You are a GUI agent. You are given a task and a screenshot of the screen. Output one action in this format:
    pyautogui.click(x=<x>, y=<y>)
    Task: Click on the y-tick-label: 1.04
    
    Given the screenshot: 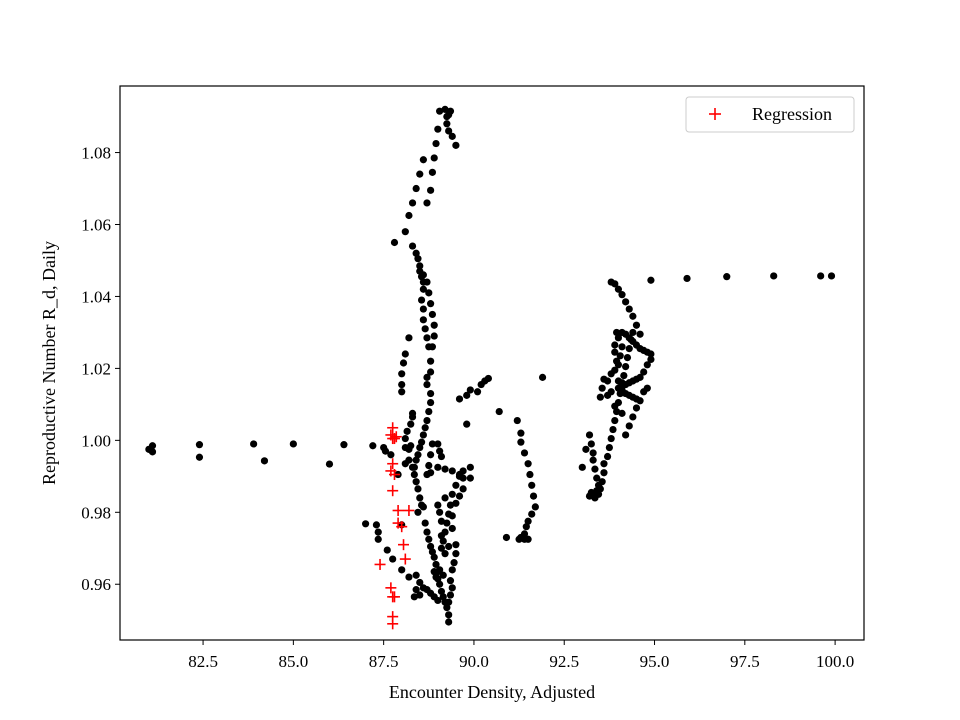 What is the action you would take?
    pyautogui.click(x=96, y=296)
    